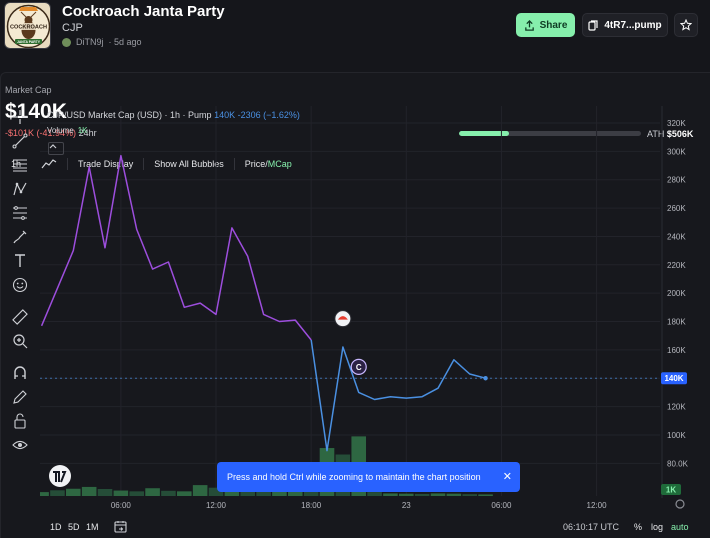 The width and height of the screenshot is (710, 538). I want to click on market-cap-value: $140K, so click(36, 111).